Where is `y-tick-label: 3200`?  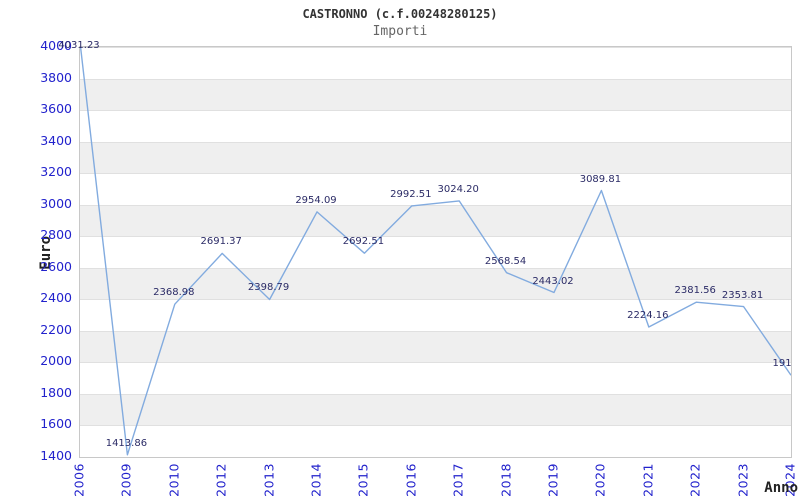
y-tick-label: 3200 is located at coordinates (56, 172).